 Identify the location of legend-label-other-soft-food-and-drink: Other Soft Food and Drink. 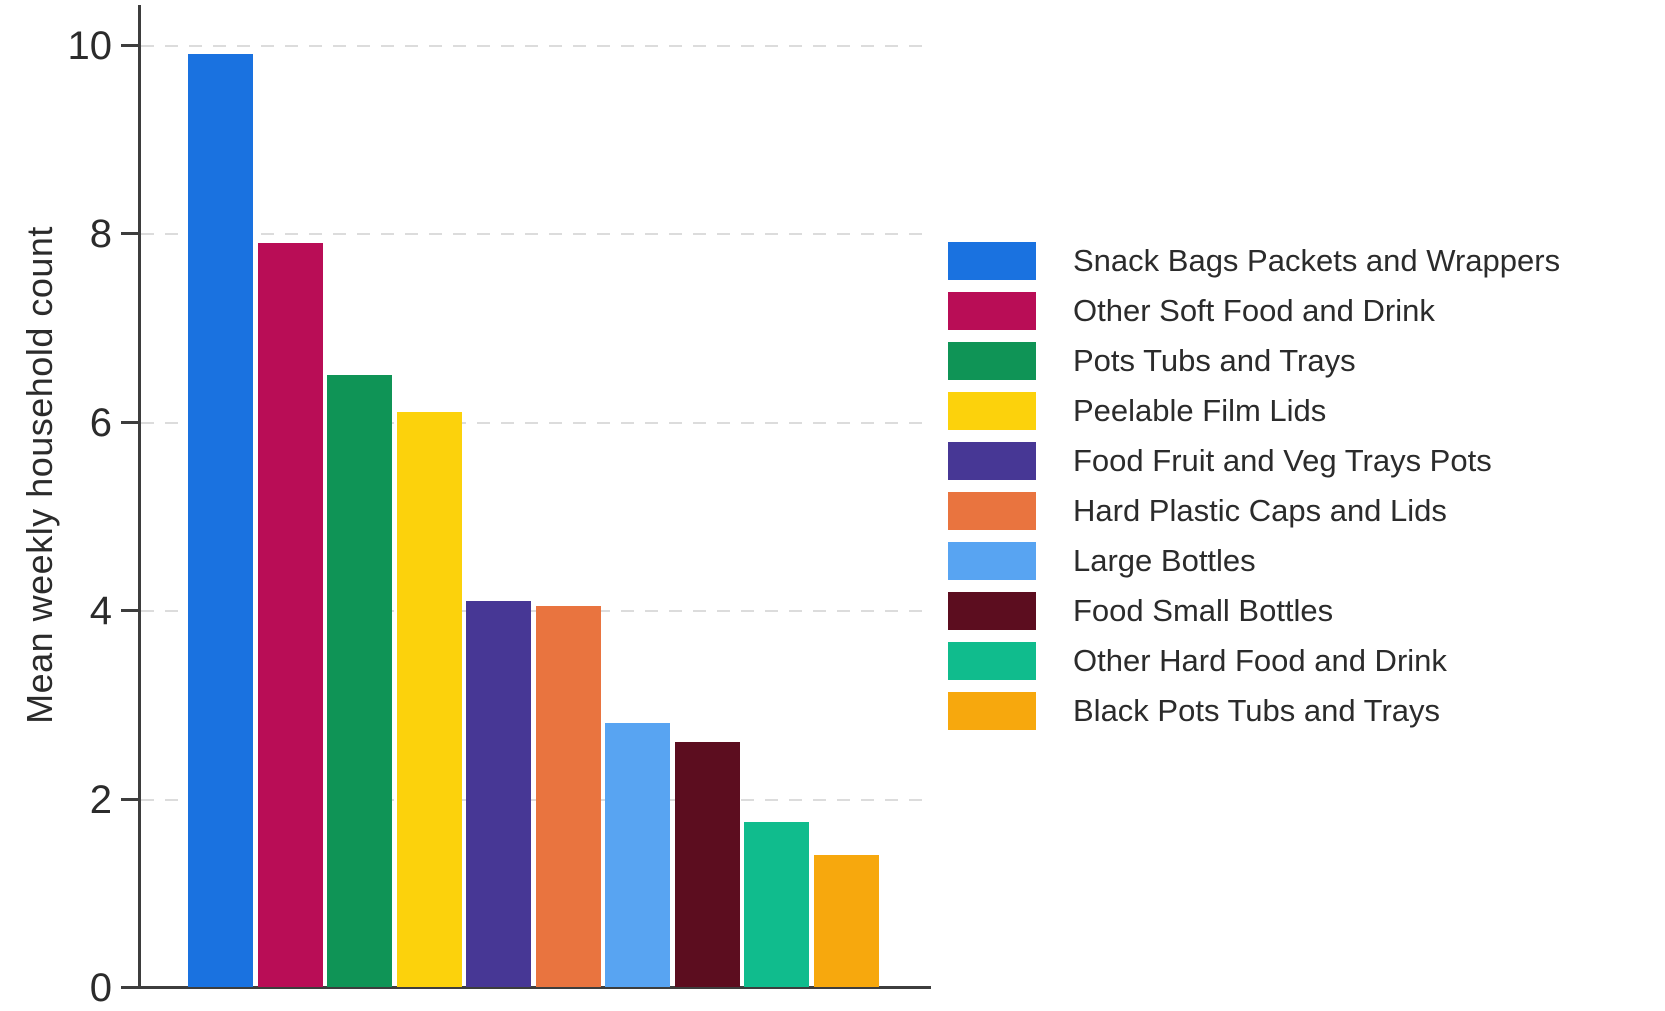
(1254, 310).